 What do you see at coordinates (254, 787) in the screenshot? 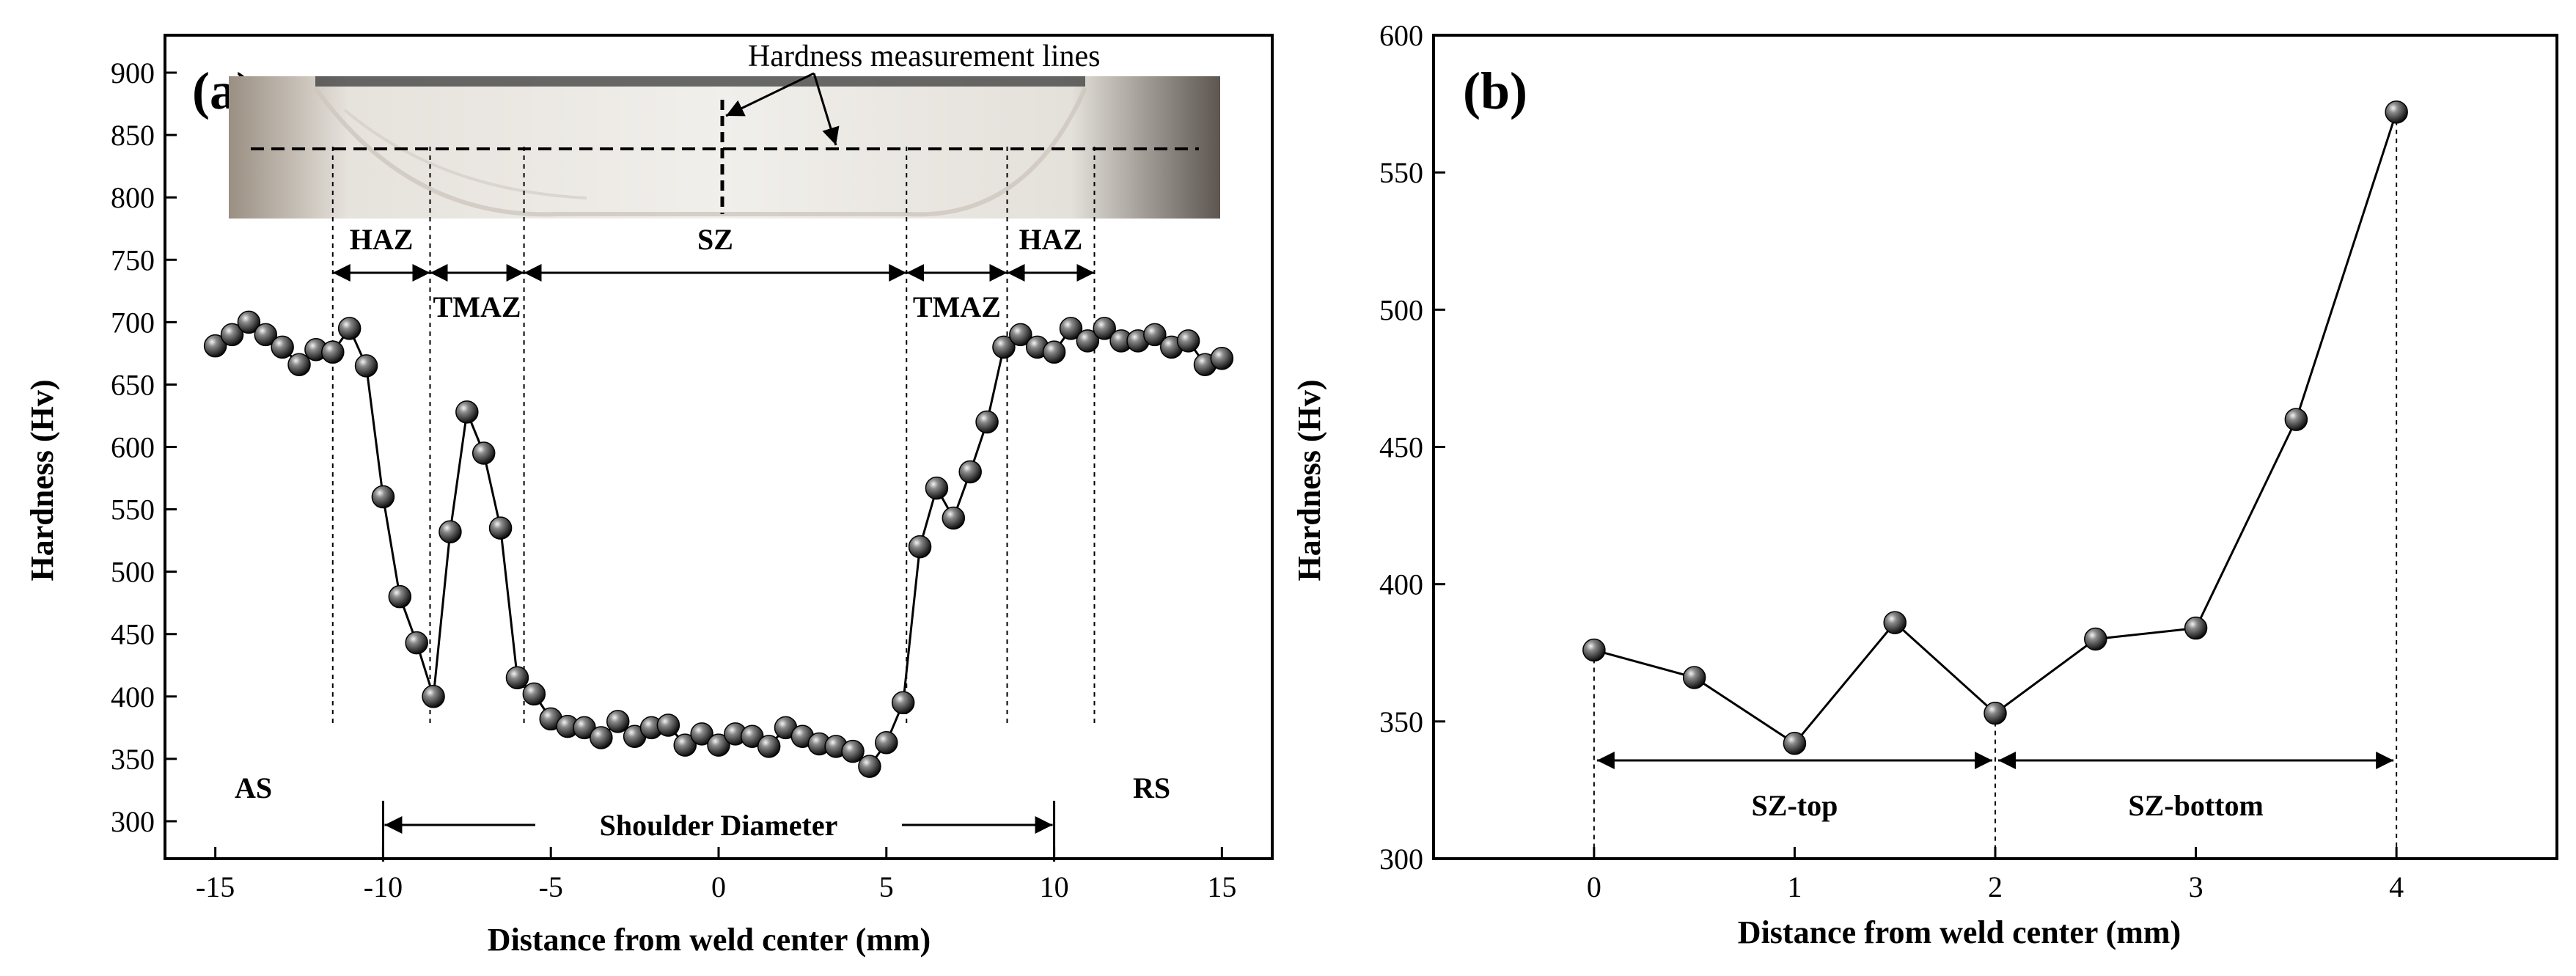
I see `advancing-side-label: AS` at bounding box center [254, 787].